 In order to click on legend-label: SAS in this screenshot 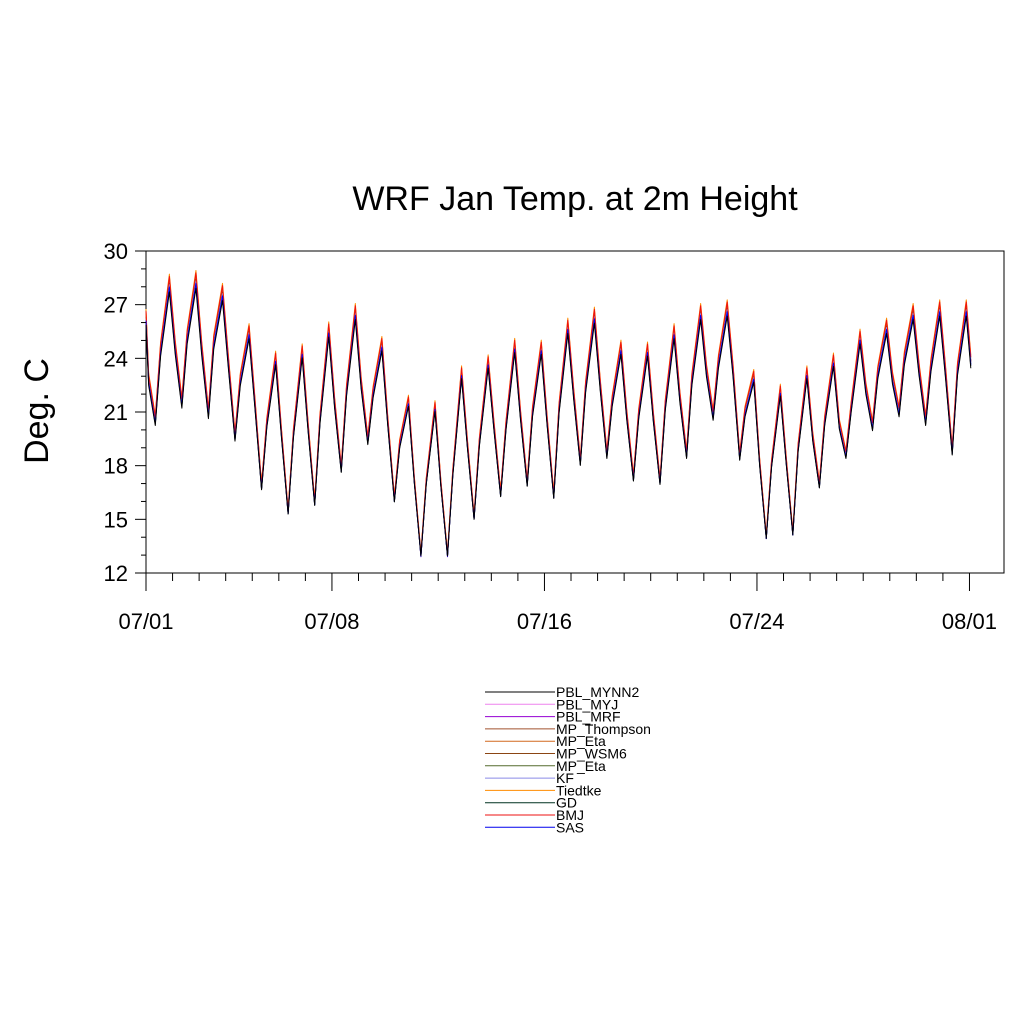, I will do `click(570, 827)`.